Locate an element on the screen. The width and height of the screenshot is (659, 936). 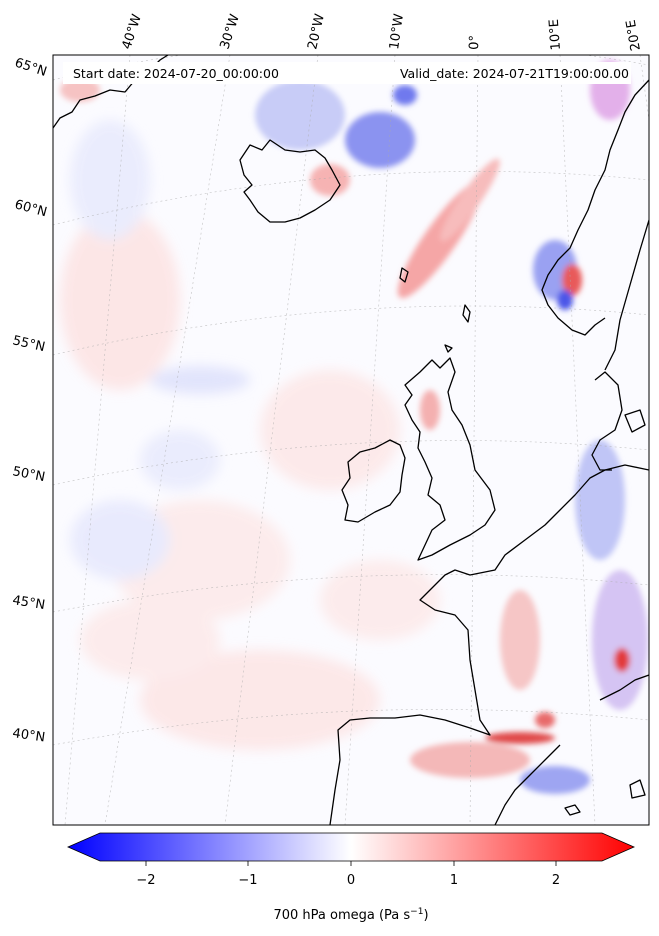
ireland-outline is located at coordinates (373, 481).